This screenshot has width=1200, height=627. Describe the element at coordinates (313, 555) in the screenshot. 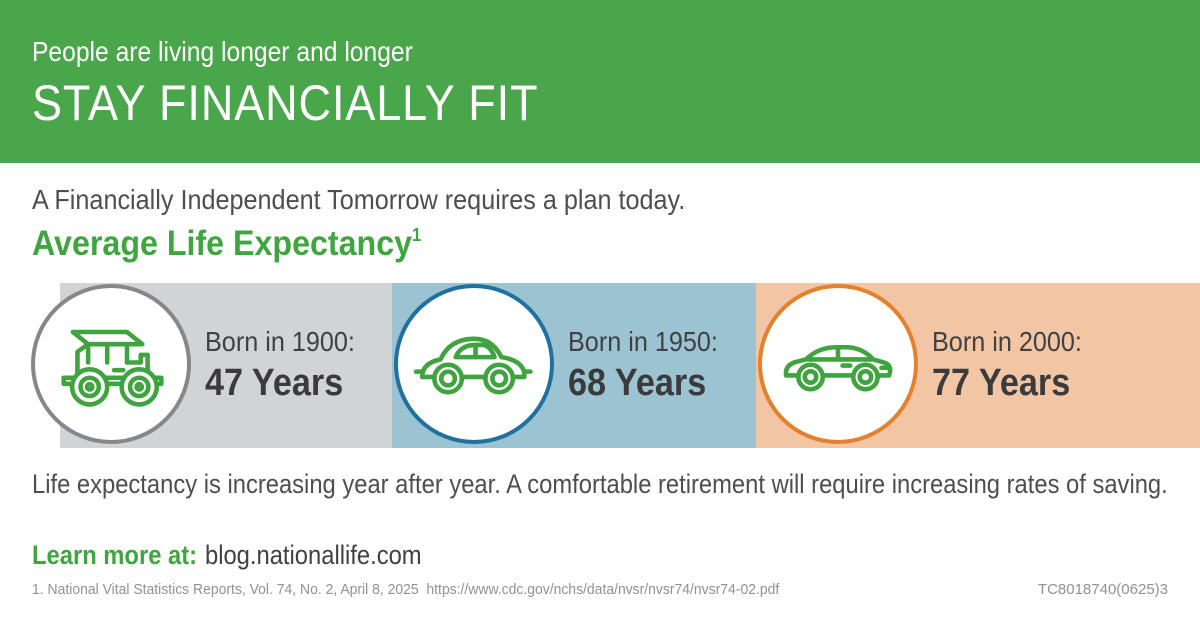

I see `learn-more-url: blog.nationallife.com` at that location.